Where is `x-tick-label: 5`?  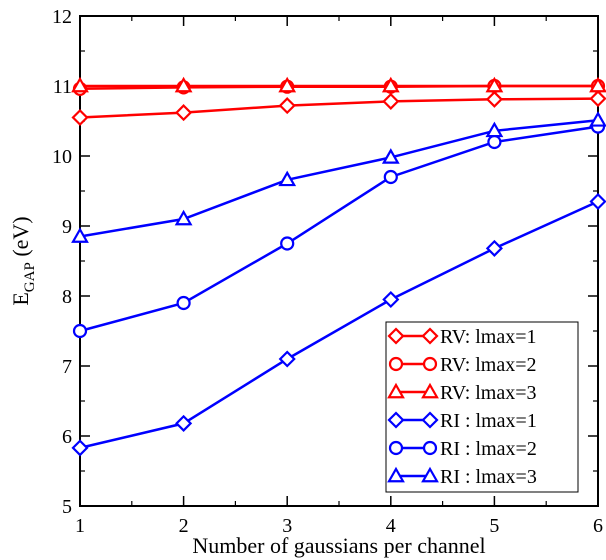 x-tick-label: 5 is located at coordinates (494, 526).